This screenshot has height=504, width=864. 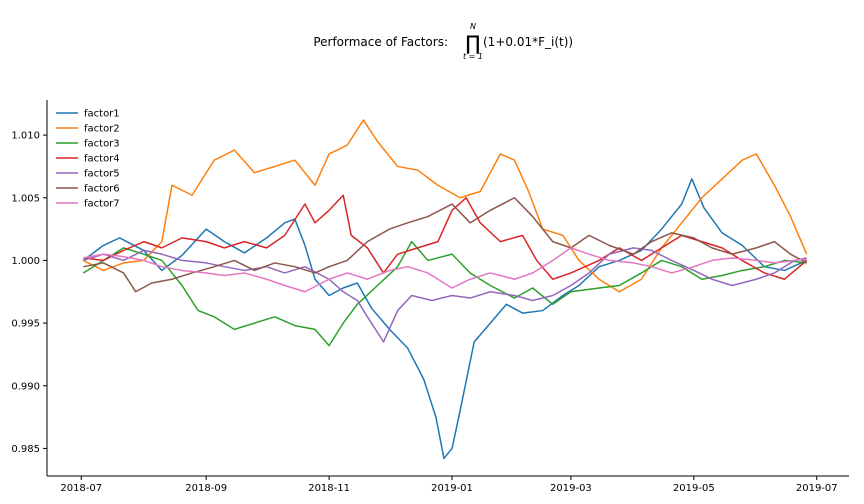 I want to click on y-tick-label: 1.000, so click(x=25, y=261).